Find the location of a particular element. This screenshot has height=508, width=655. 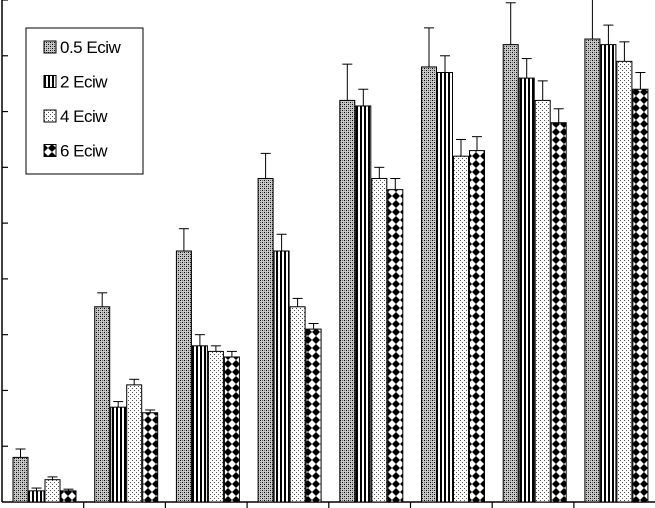

legend-label: 2 Eciw is located at coordinates (84, 82).